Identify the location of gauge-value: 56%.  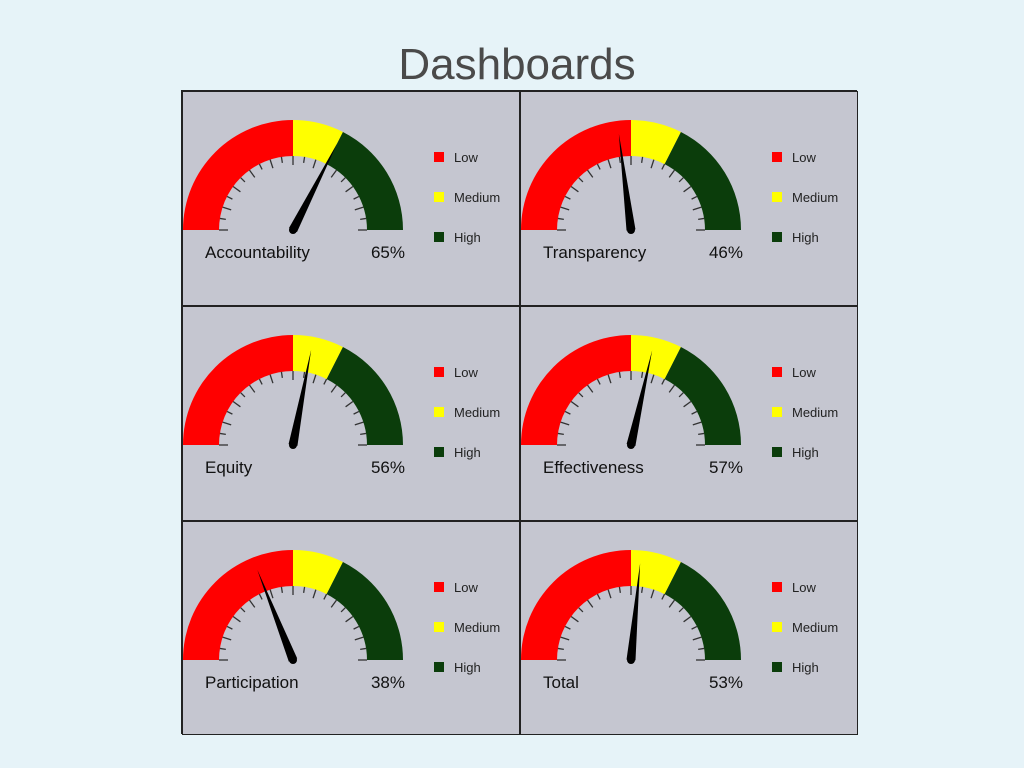
(388, 467).